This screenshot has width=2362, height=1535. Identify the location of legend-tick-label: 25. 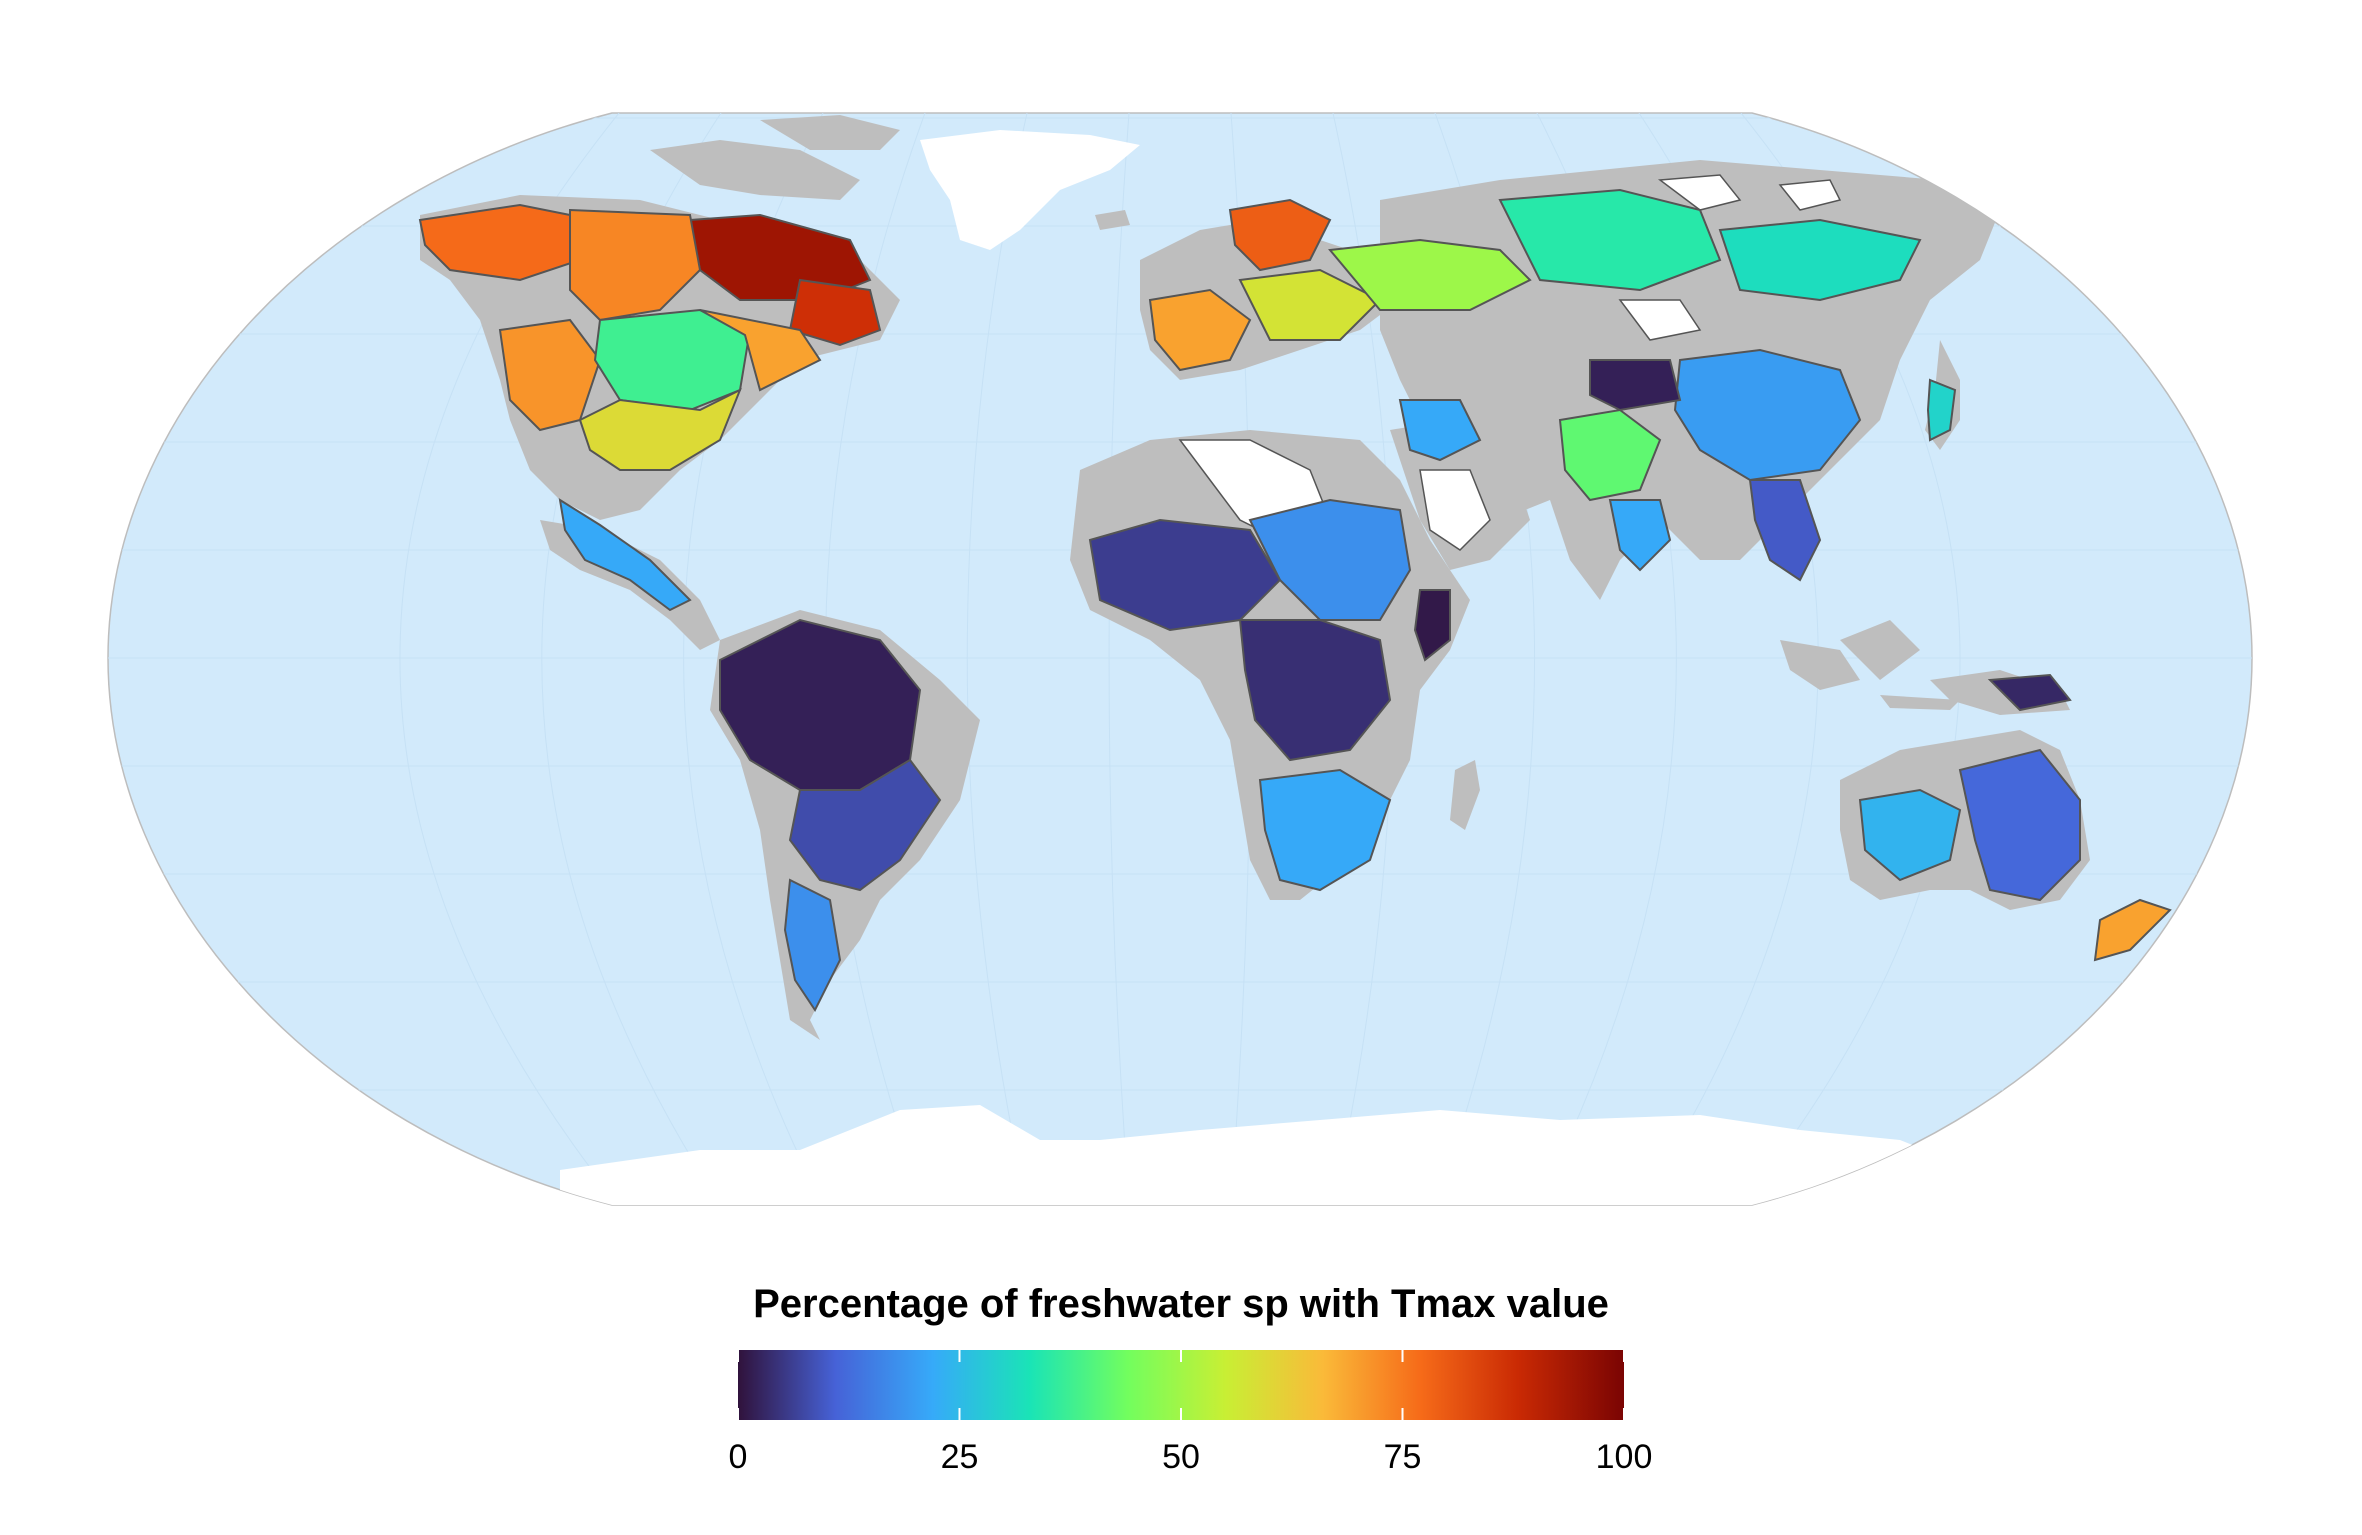
(959, 1457).